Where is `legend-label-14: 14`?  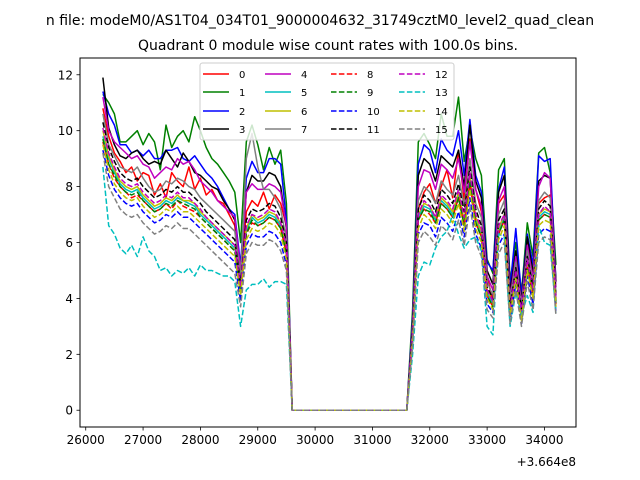
legend-label-14: 14 is located at coordinates (441, 112).